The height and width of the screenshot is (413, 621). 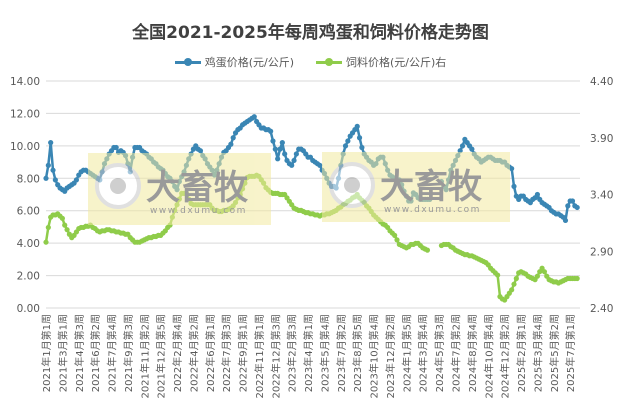 What do you see at coordinates (249, 62) in the screenshot?
I see `legend-label-egg: 鸡蛋价格(元/公斤)` at bounding box center [249, 62].